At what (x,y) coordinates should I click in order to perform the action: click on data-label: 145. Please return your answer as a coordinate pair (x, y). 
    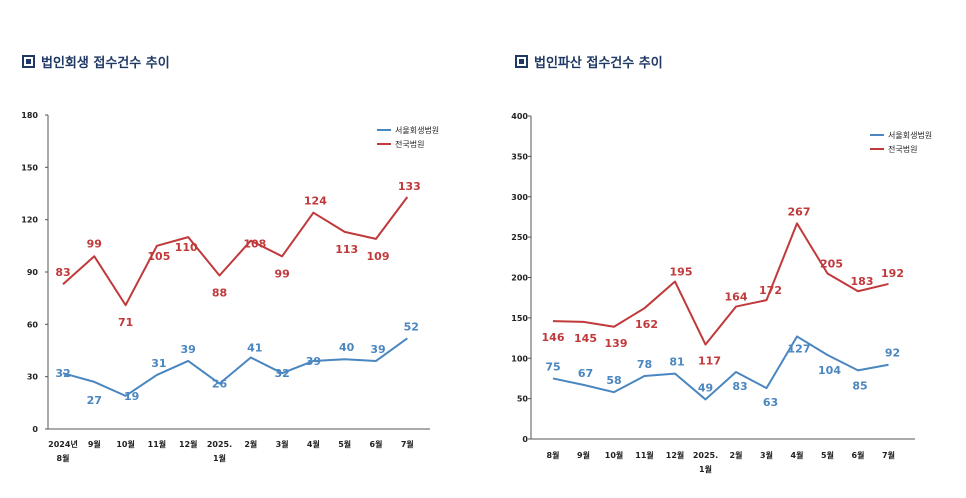
    Looking at the image, I should click on (585, 338).